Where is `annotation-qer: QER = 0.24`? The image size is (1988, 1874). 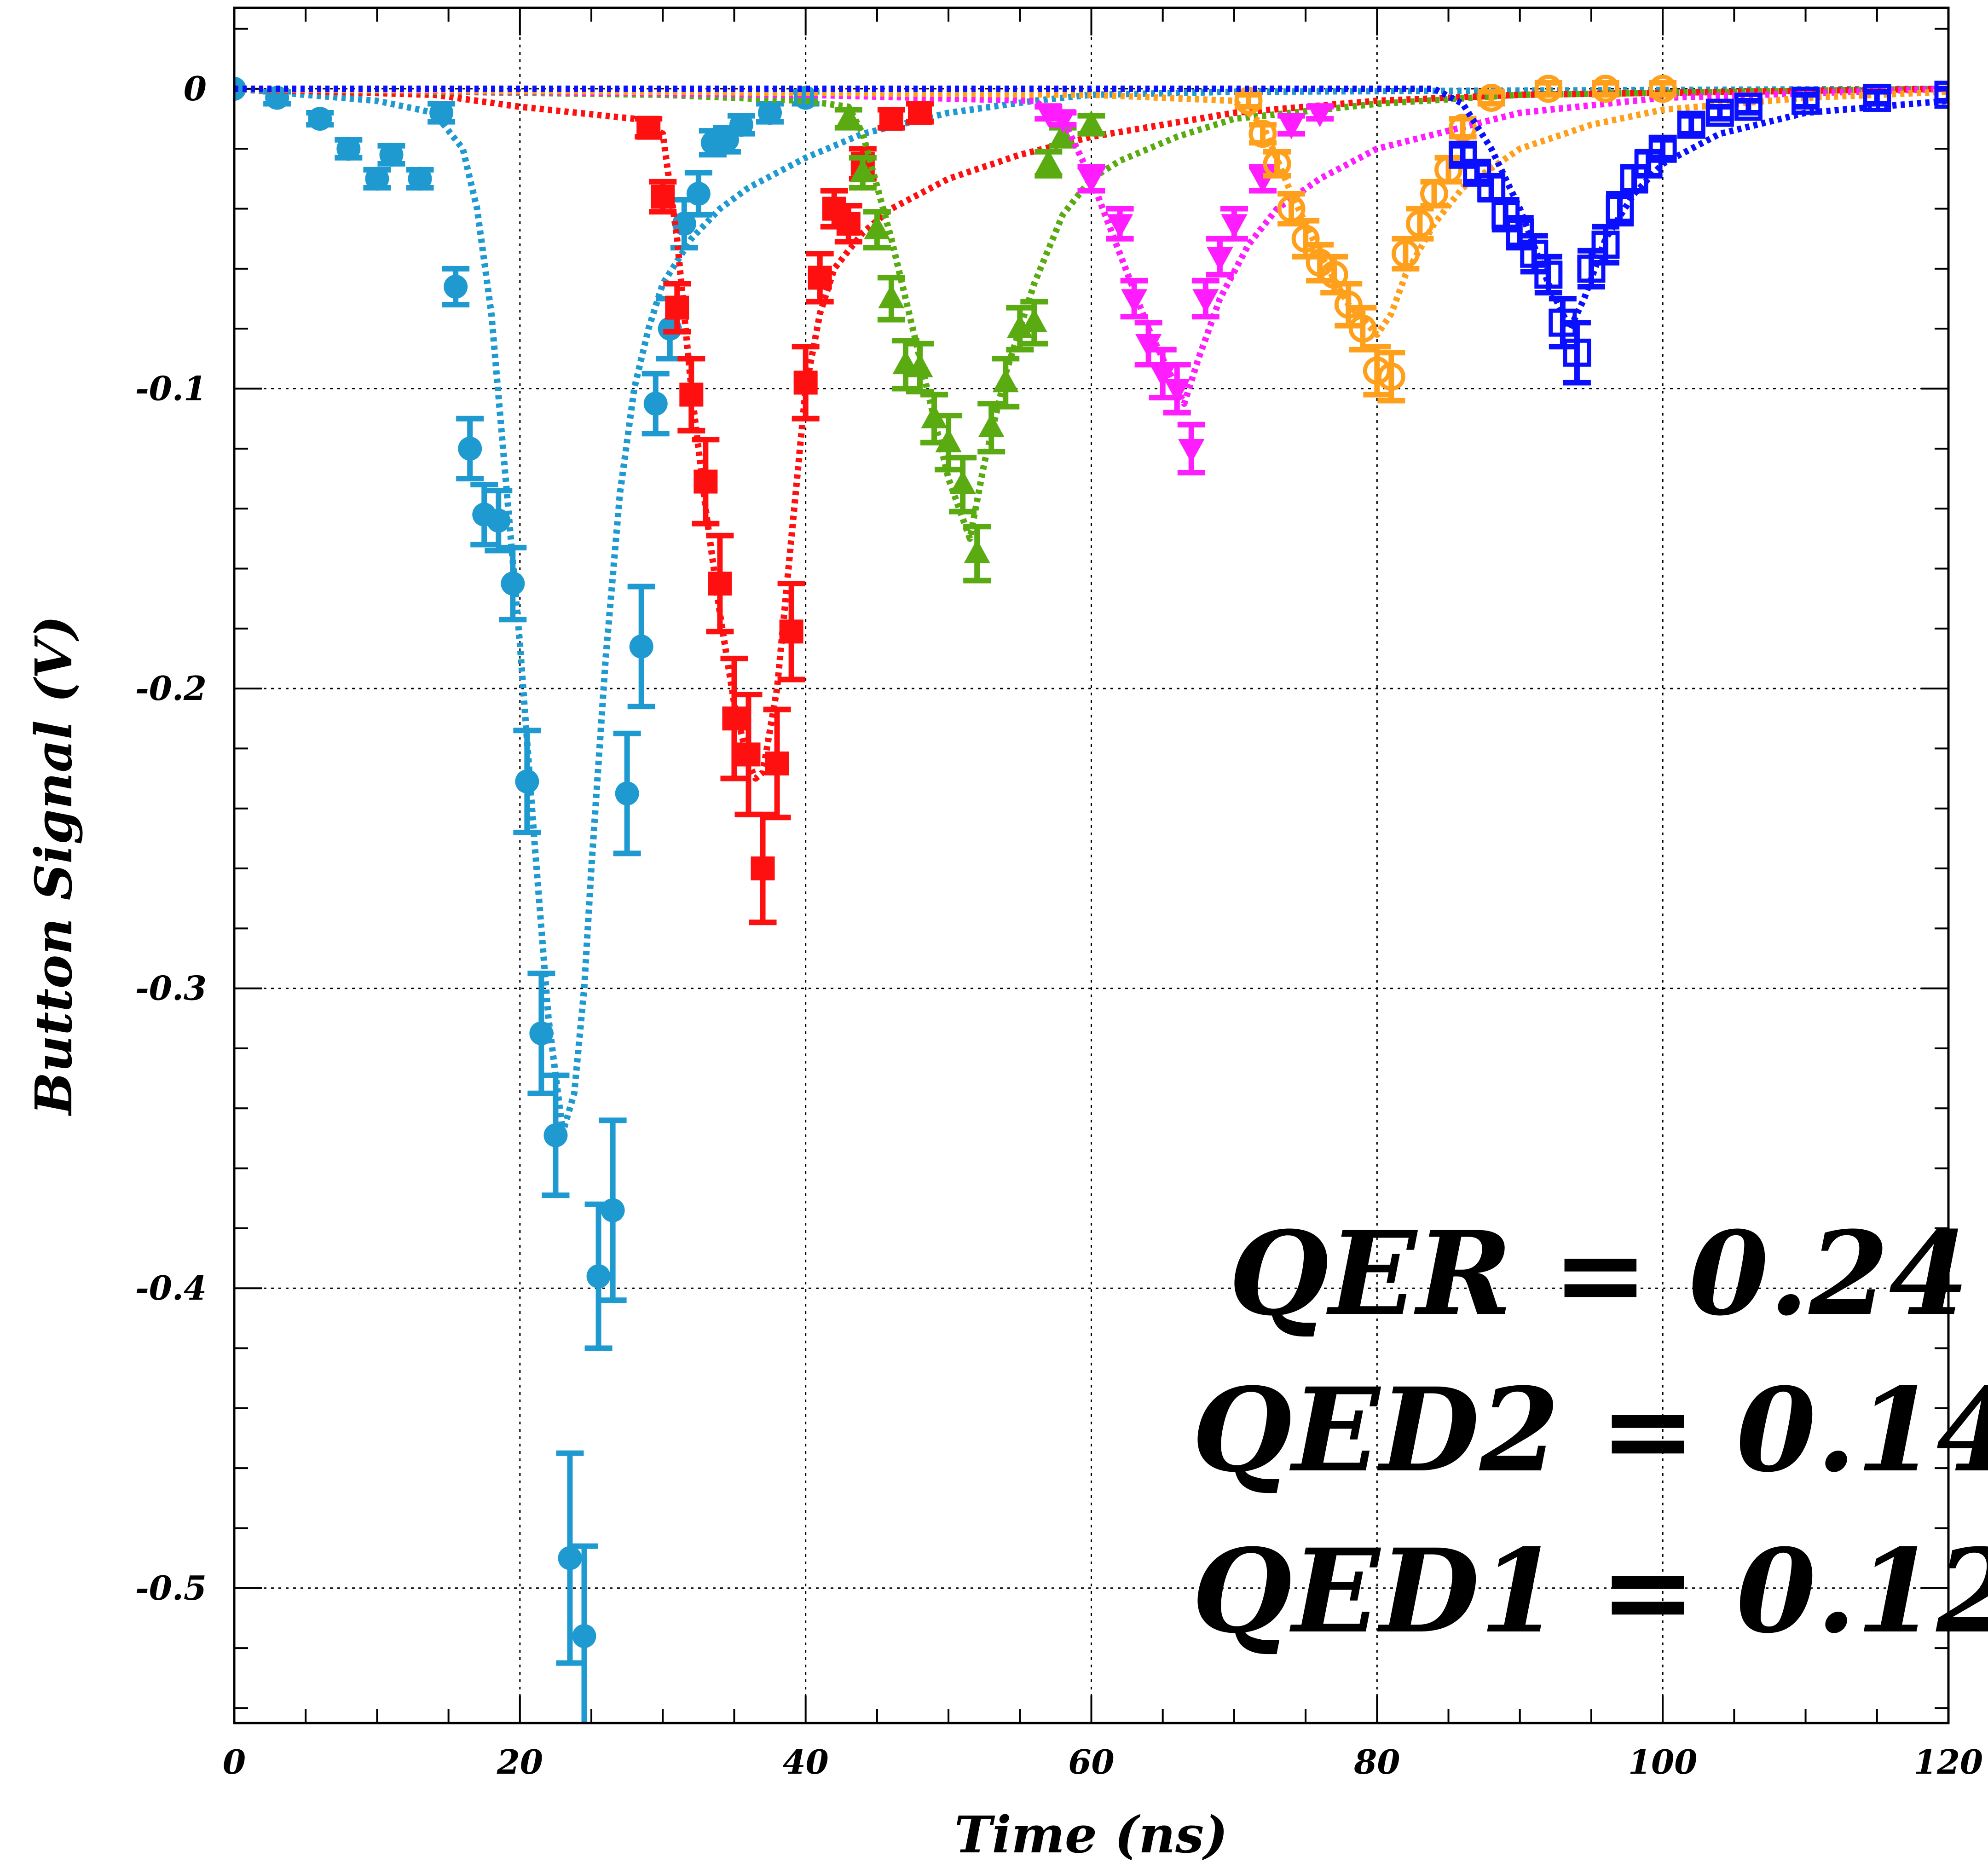 annotation-qer: QER = 0.24 is located at coordinates (1599, 1273).